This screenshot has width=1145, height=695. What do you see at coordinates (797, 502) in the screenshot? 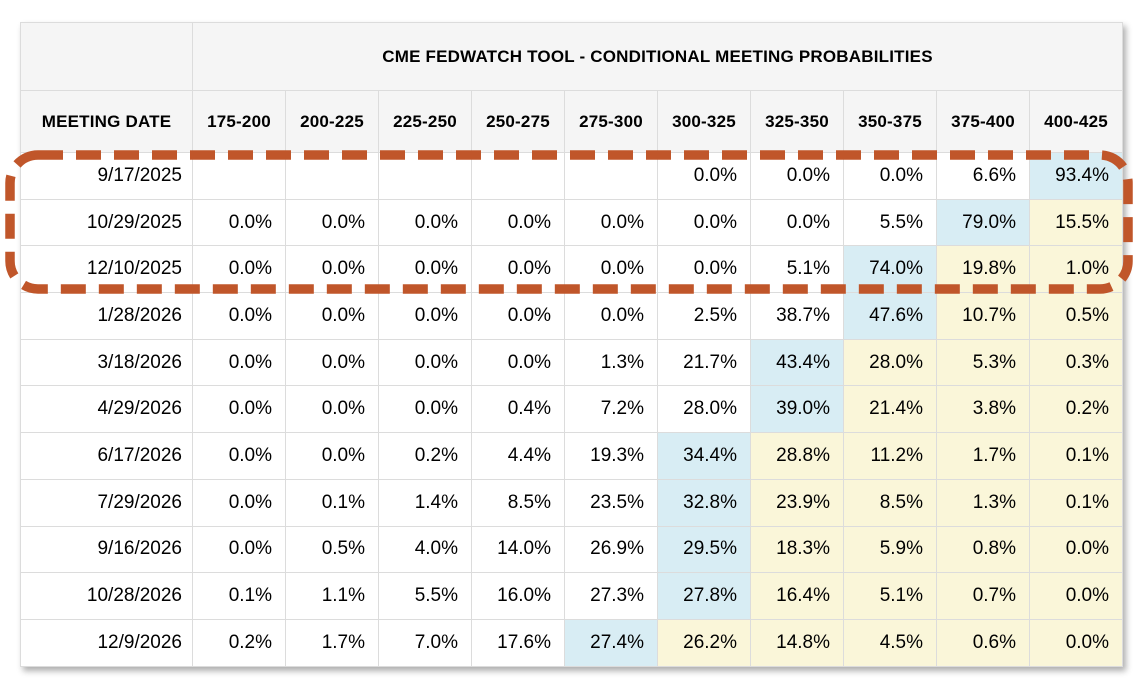
I see `probability-cell: 23.9%` at bounding box center [797, 502].